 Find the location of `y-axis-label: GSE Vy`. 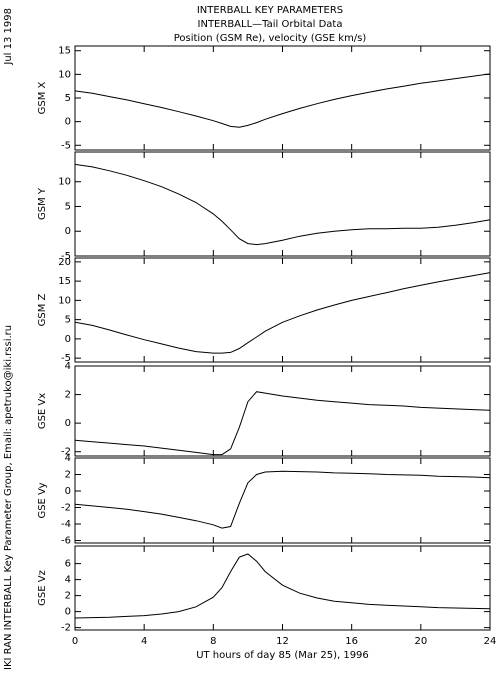

y-axis-label: GSE Vy is located at coordinates (42, 500).